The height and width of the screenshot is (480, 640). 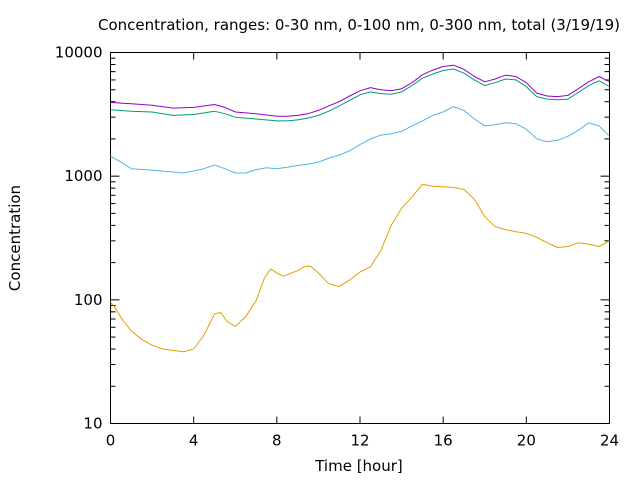 What do you see at coordinates (443, 441) in the screenshot?
I see `x-tick-label: 16` at bounding box center [443, 441].